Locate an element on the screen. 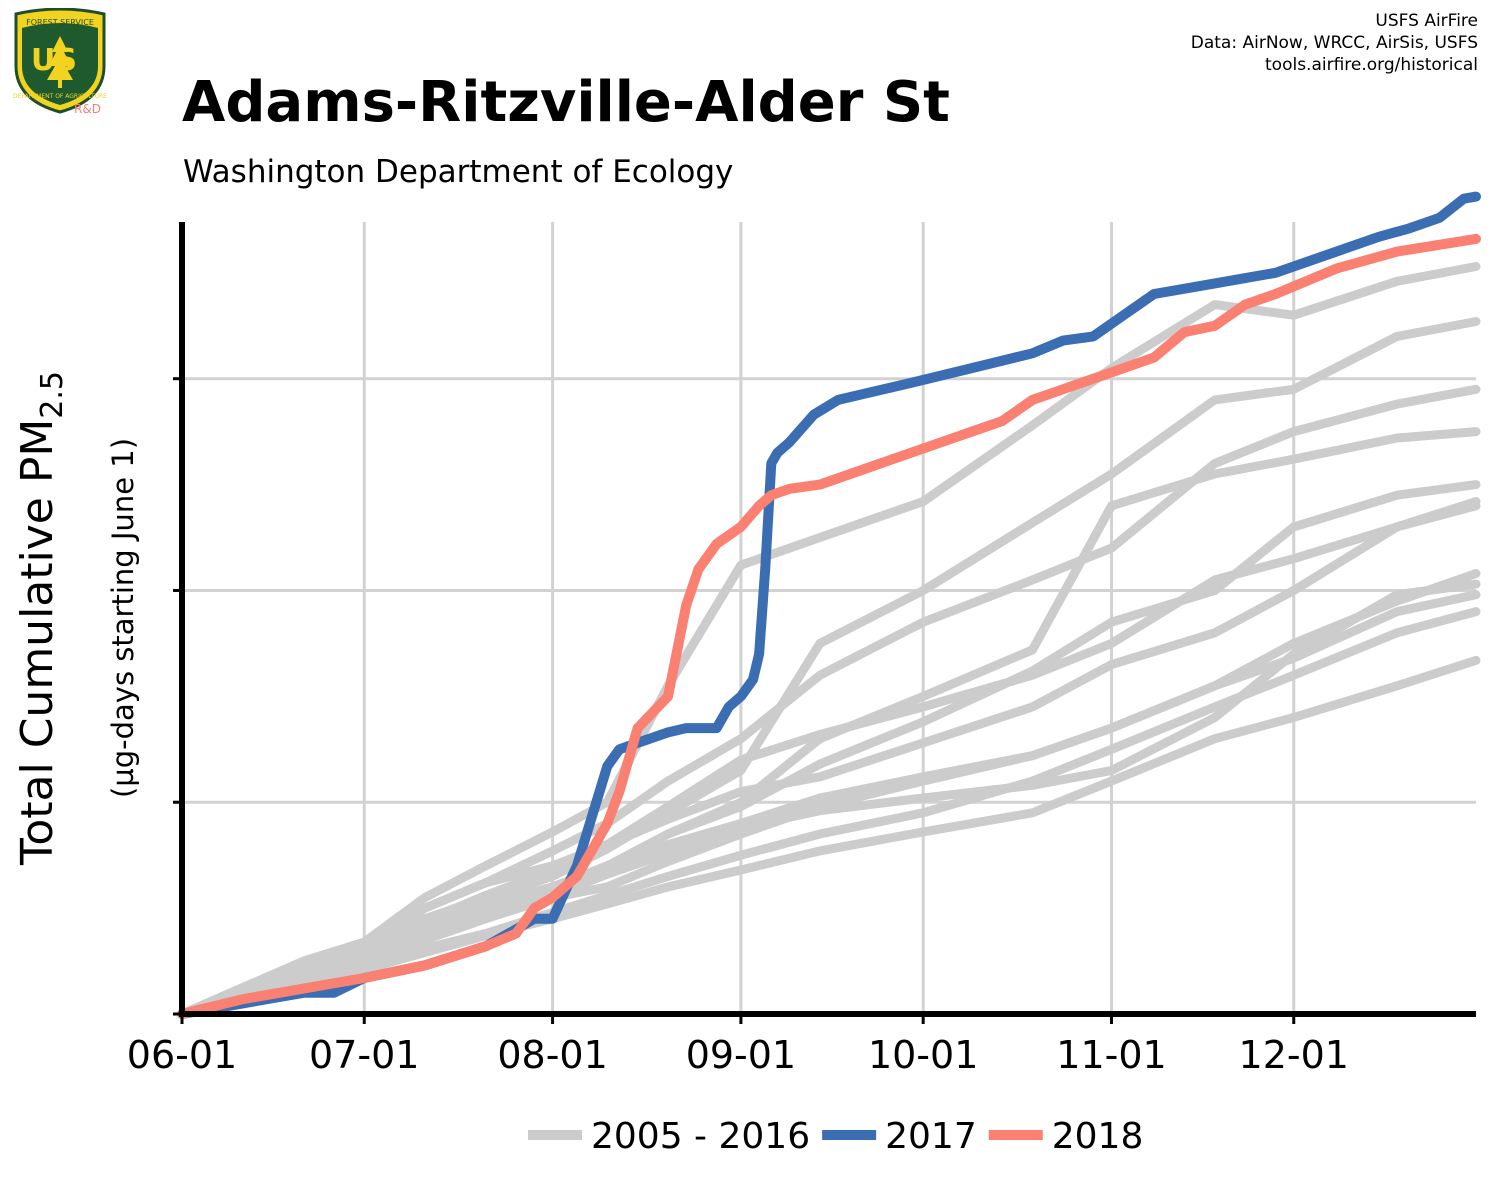 This screenshot has height=1200, width=1500. x-tick-label: 06-01 is located at coordinates (182, 1055).